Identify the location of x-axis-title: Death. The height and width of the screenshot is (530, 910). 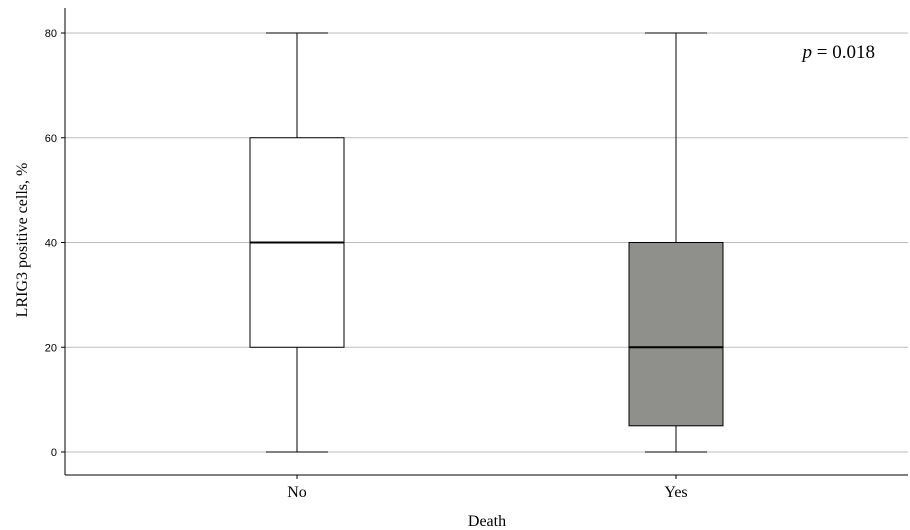
(487, 521).